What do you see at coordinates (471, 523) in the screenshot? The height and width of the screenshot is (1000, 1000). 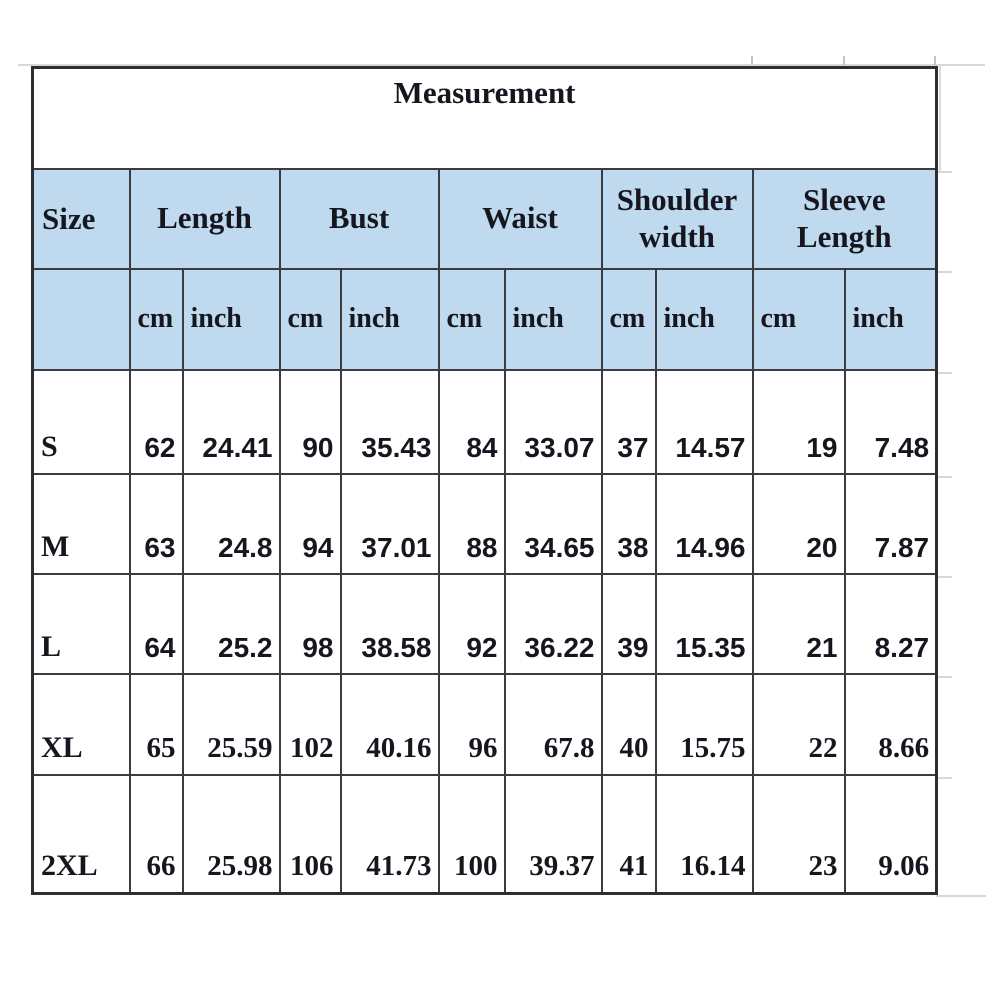 I see `m-waist-cm: 88` at bounding box center [471, 523].